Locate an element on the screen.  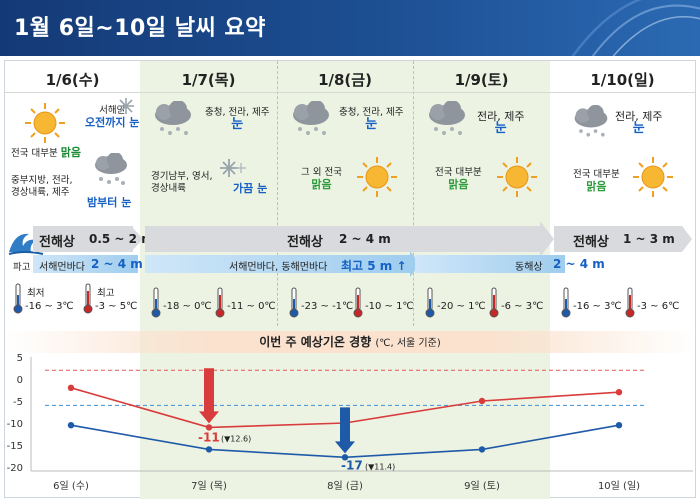
y-tick-label: -20 is located at coordinates (15, 468).